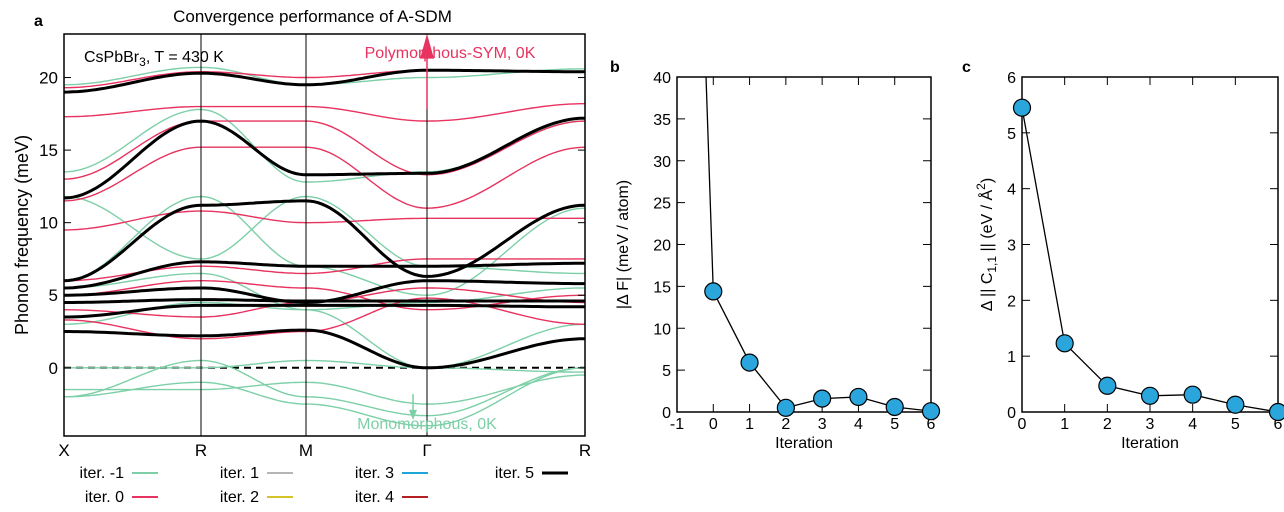  I want to click on legend-label-5: iter. 4, so click(374, 497).